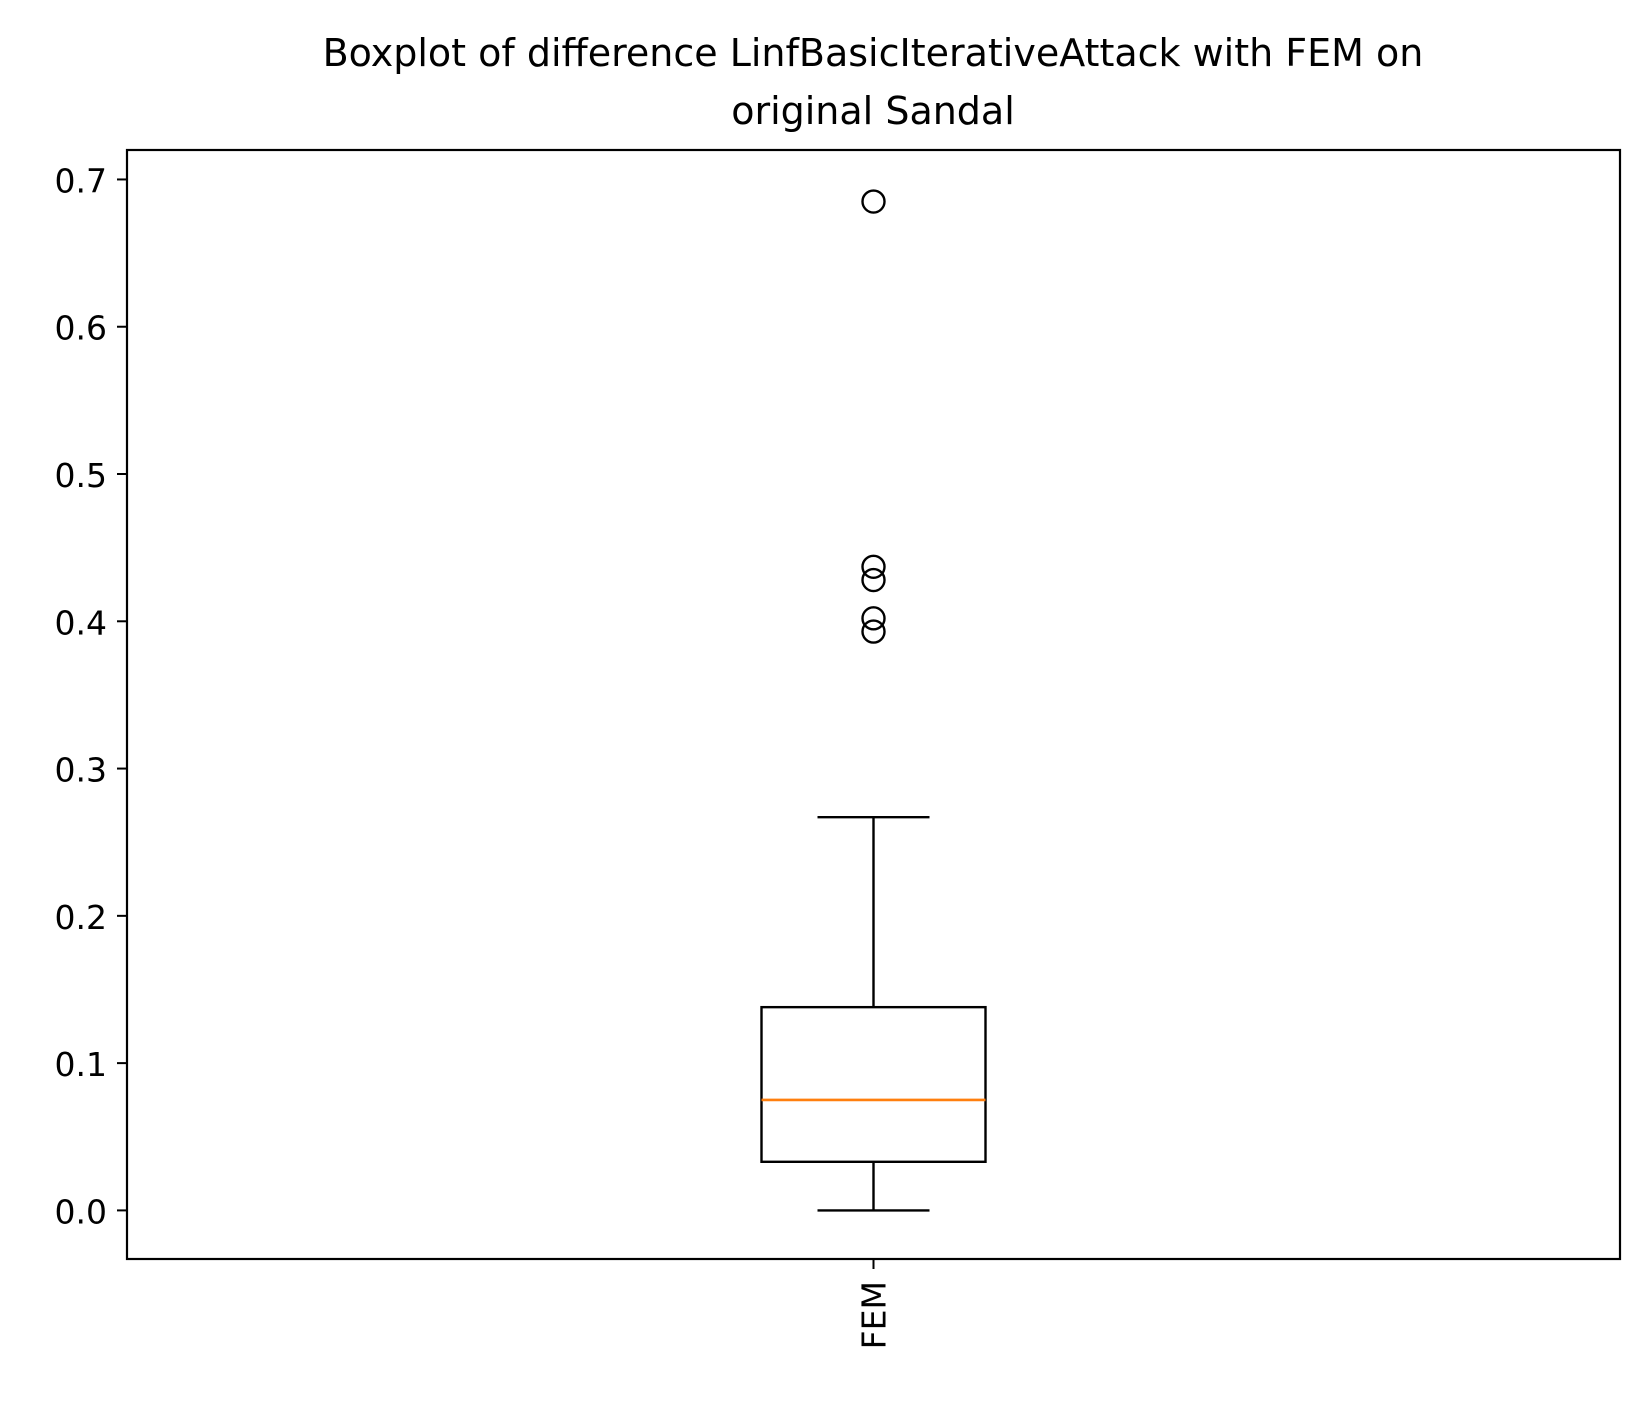 Image resolution: width=1643 pixels, height=1406 pixels. I want to click on chart-title-line-2: original Sandal, so click(873, 111).